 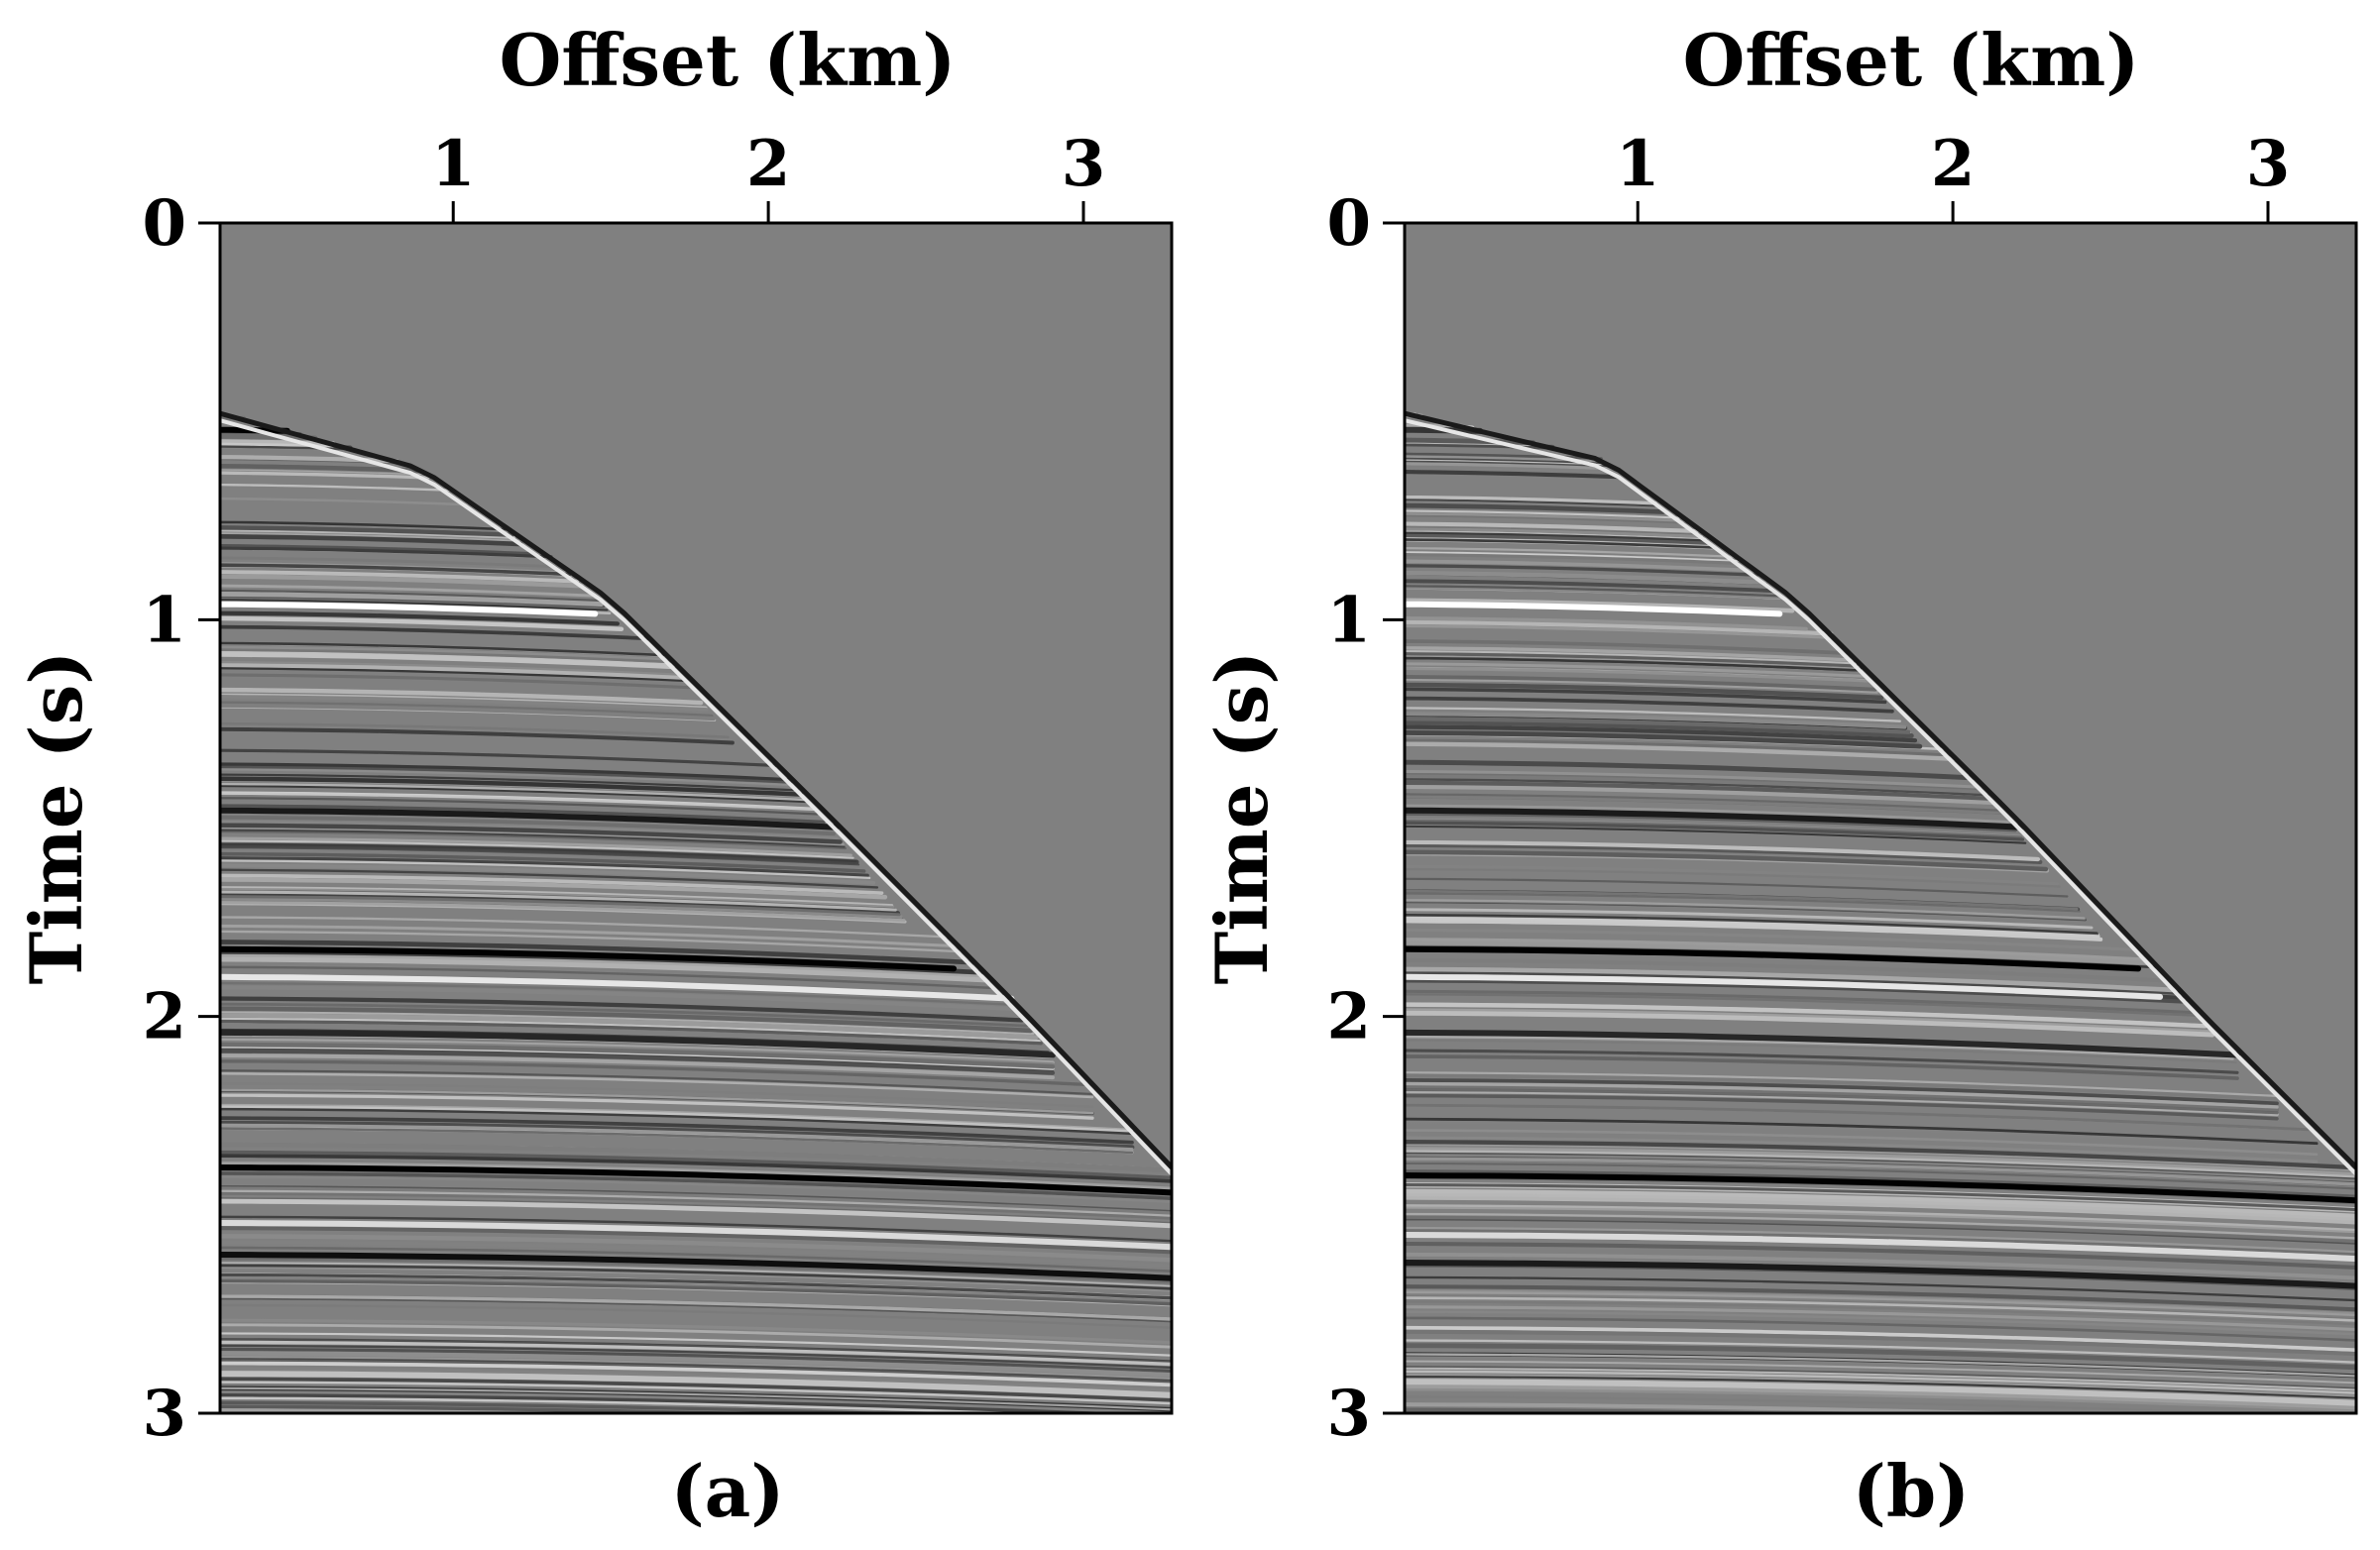 What do you see at coordinates (1911, 60) in the screenshot?
I see `panel-b-xlabel: Offset (km)` at bounding box center [1911, 60].